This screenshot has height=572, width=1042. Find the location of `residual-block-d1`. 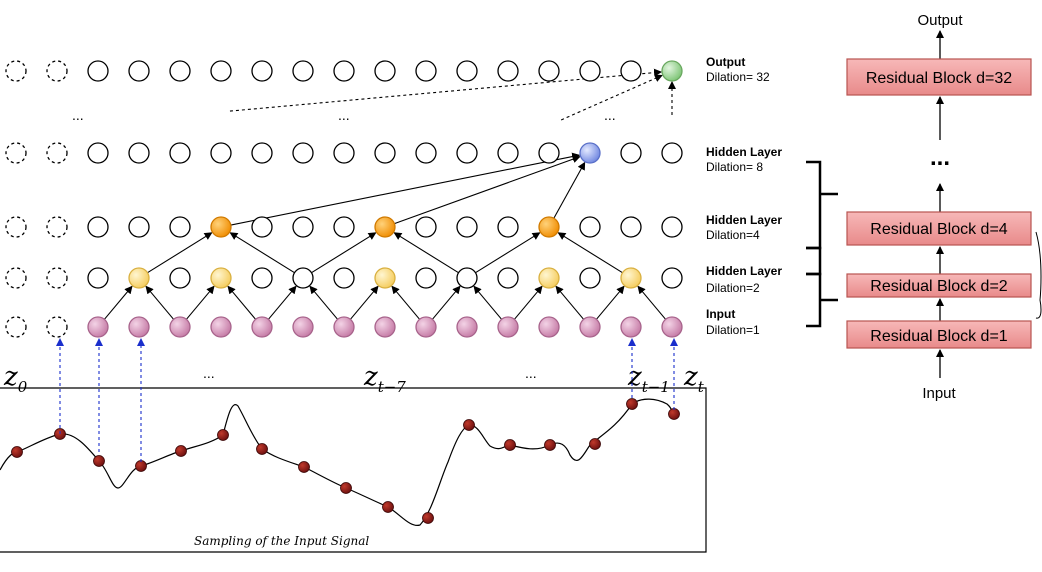

residual-block-d1 is located at coordinates (939, 334).